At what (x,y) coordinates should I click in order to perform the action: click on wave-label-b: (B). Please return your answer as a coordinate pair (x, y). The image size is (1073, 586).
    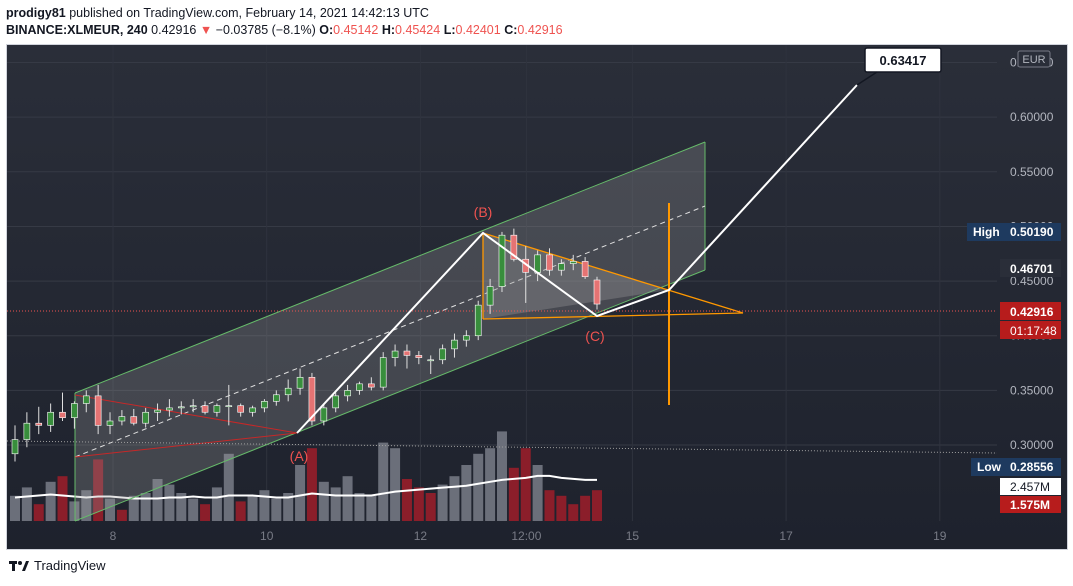
    Looking at the image, I should click on (483, 212).